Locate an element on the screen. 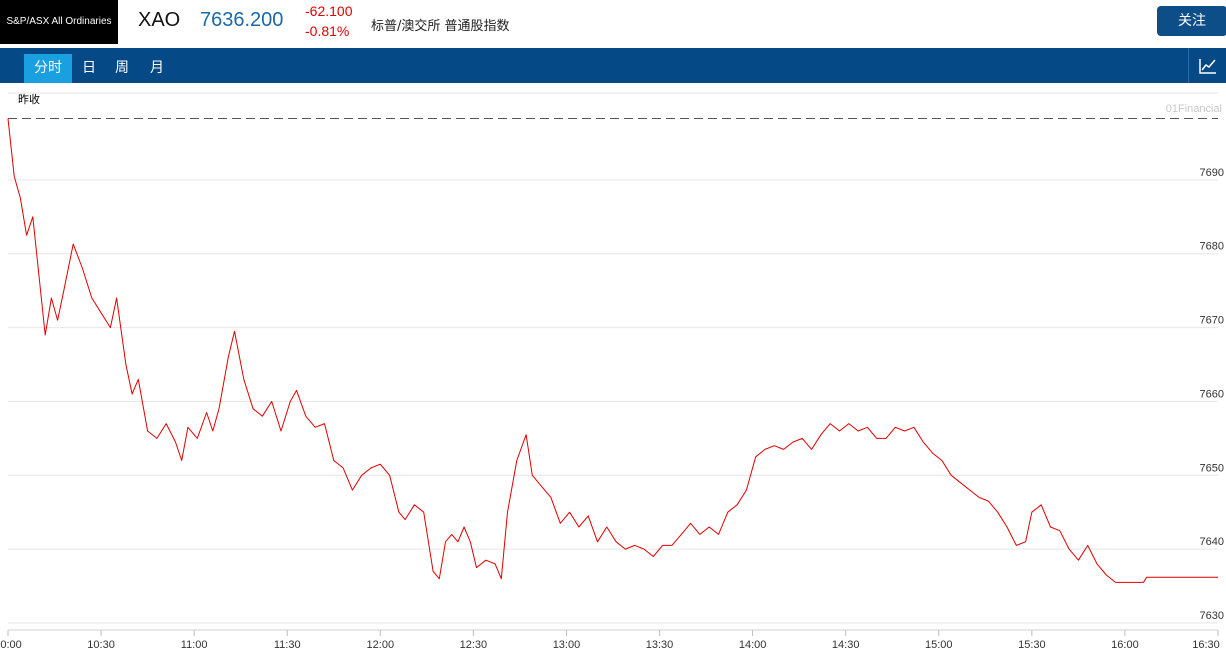  x-tick-label: 16:00 is located at coordinates (1125, 645).